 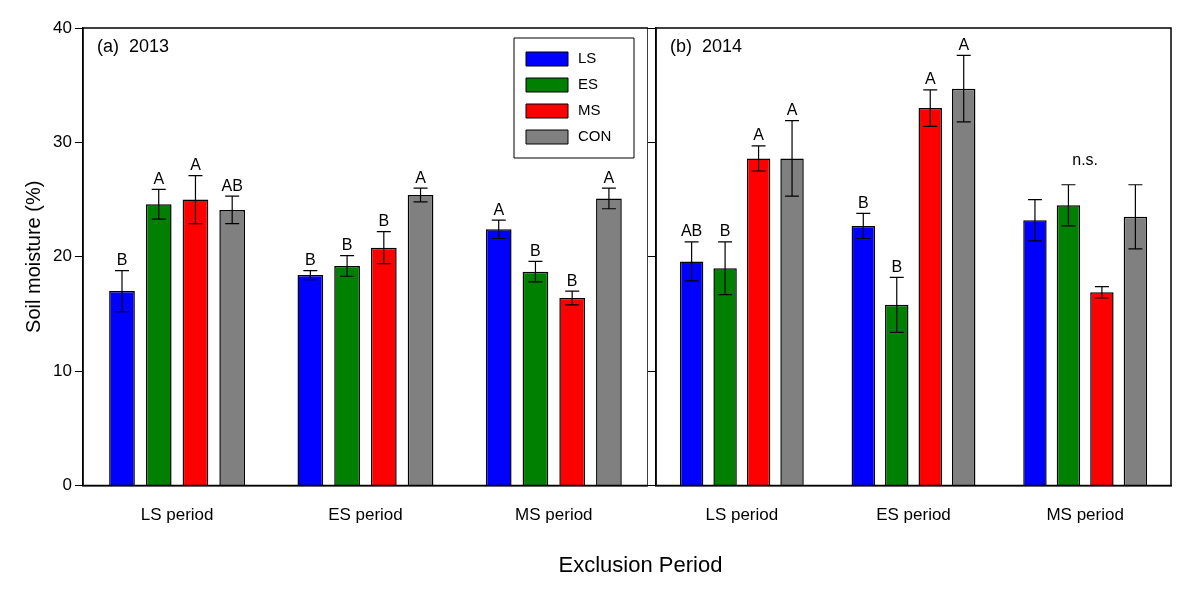 I want to click on chart-title: (b) 2014, so click(x=706, y=45).